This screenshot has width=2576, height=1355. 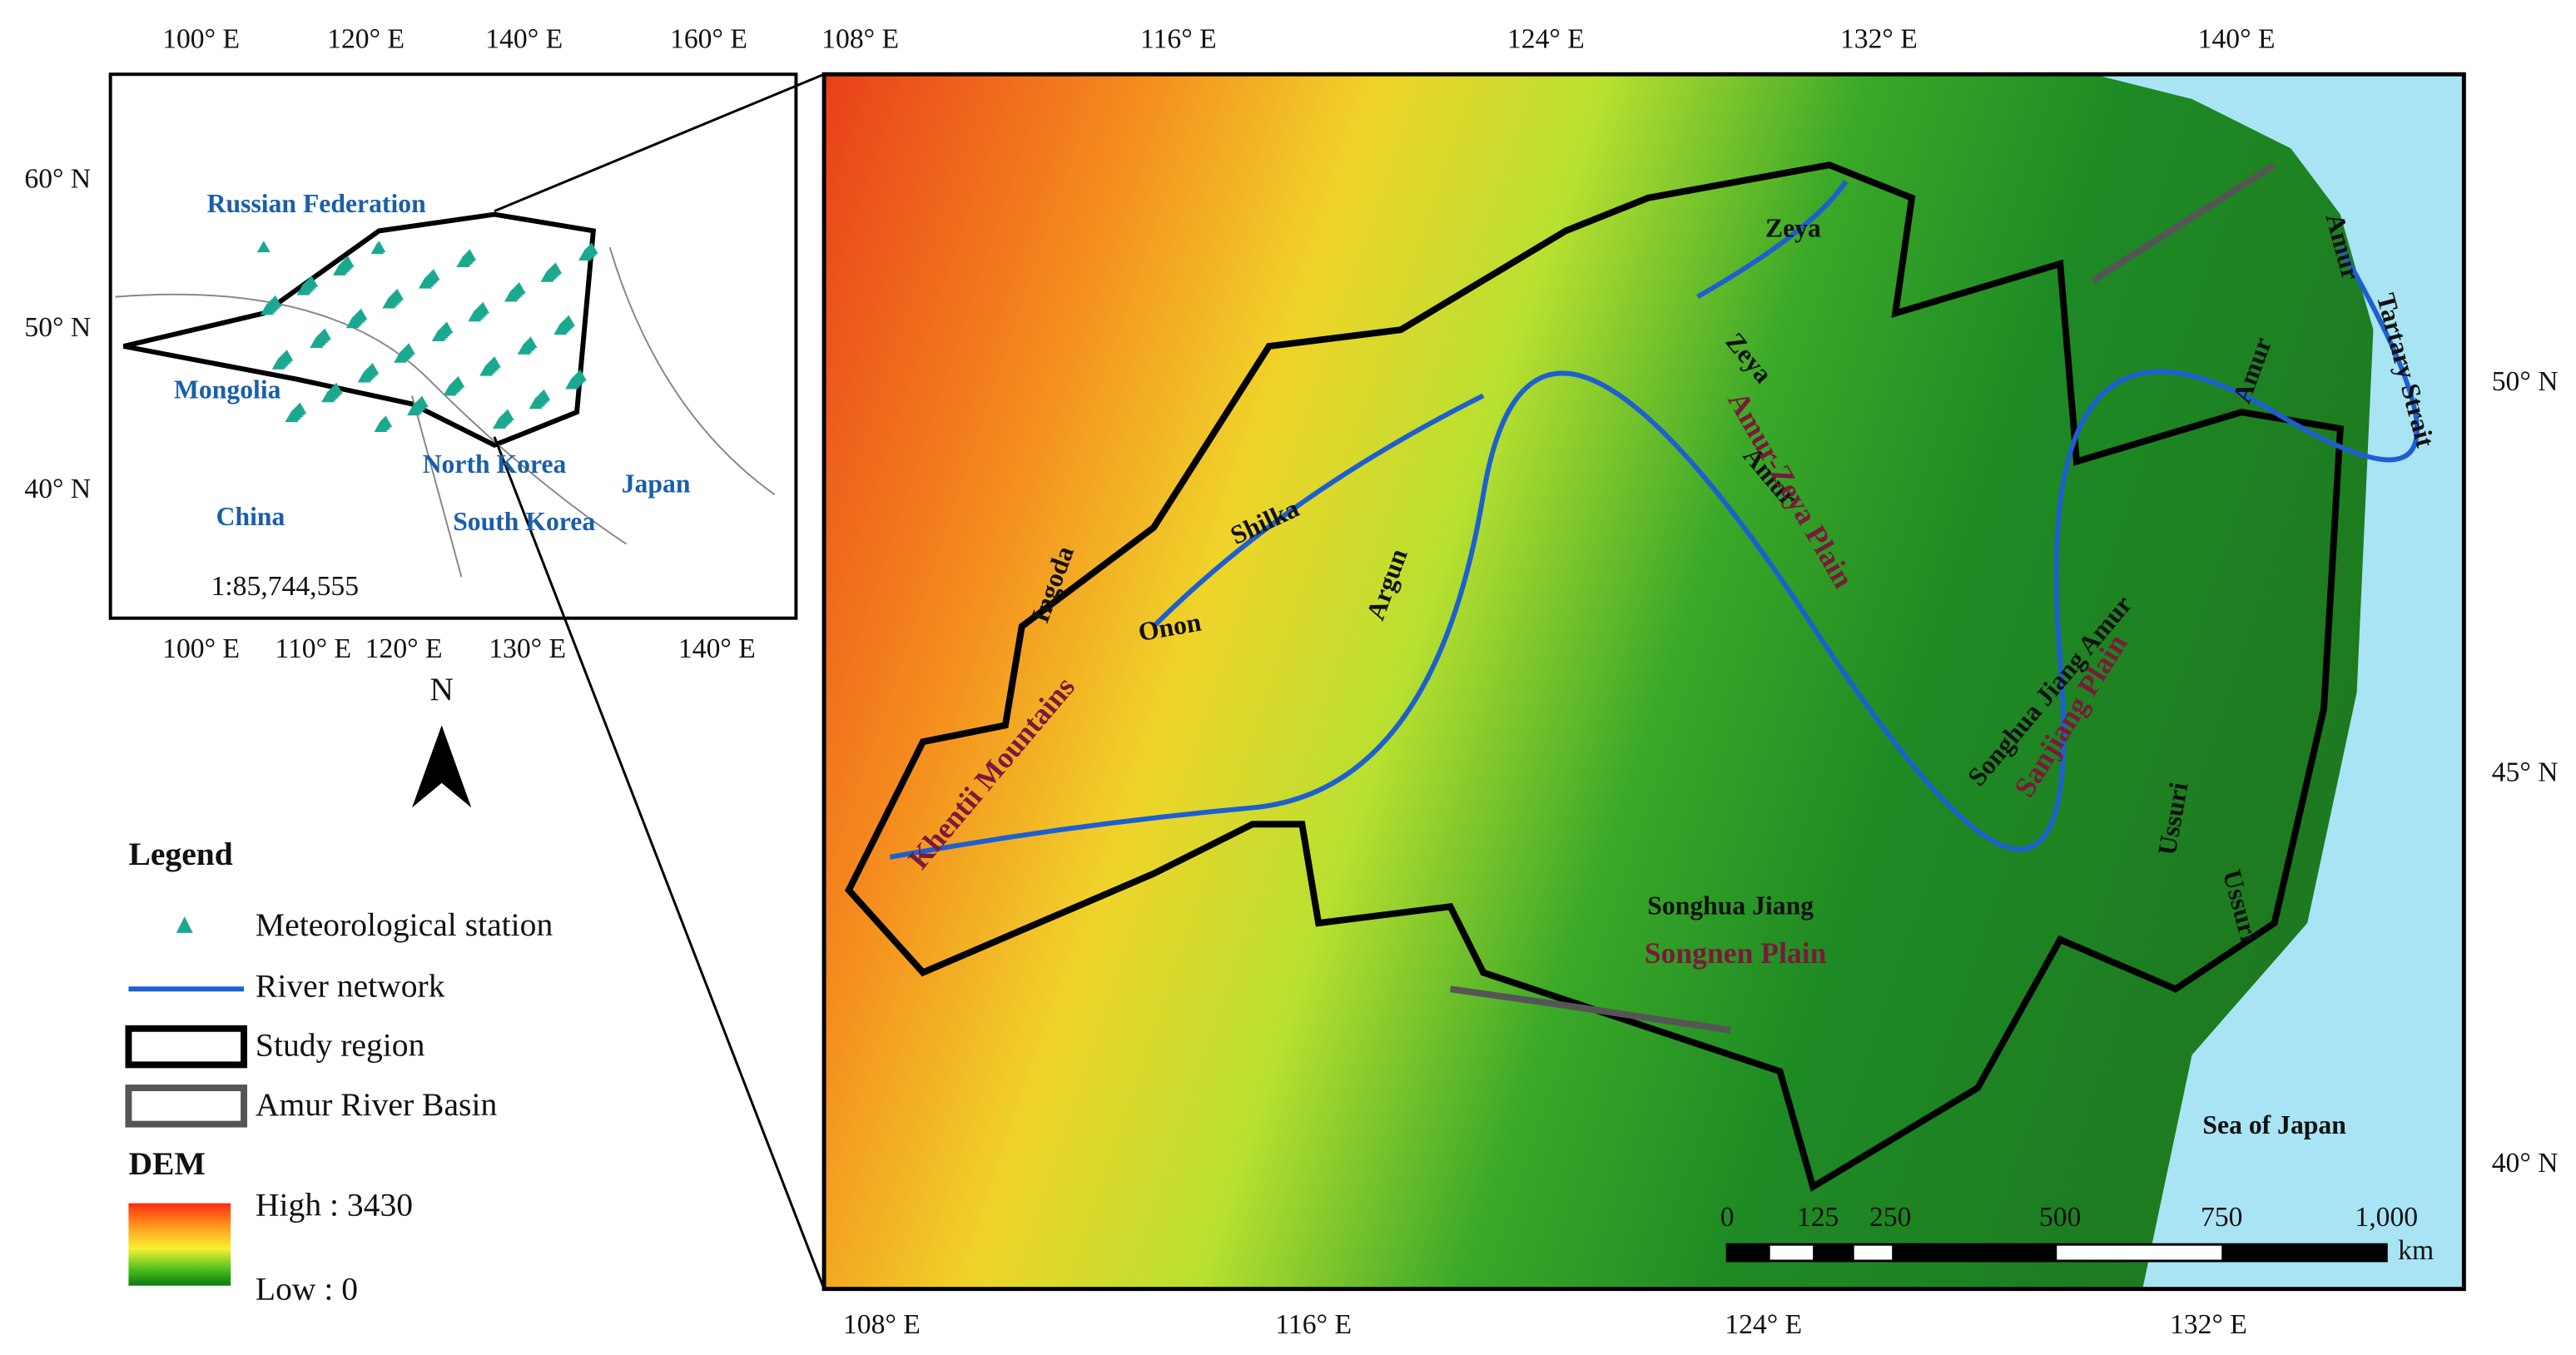 What do you see at coordinates (57, 327) in the screenshot?
I see `inset-left-tick: 50° N` at bounding box center [57, 327].